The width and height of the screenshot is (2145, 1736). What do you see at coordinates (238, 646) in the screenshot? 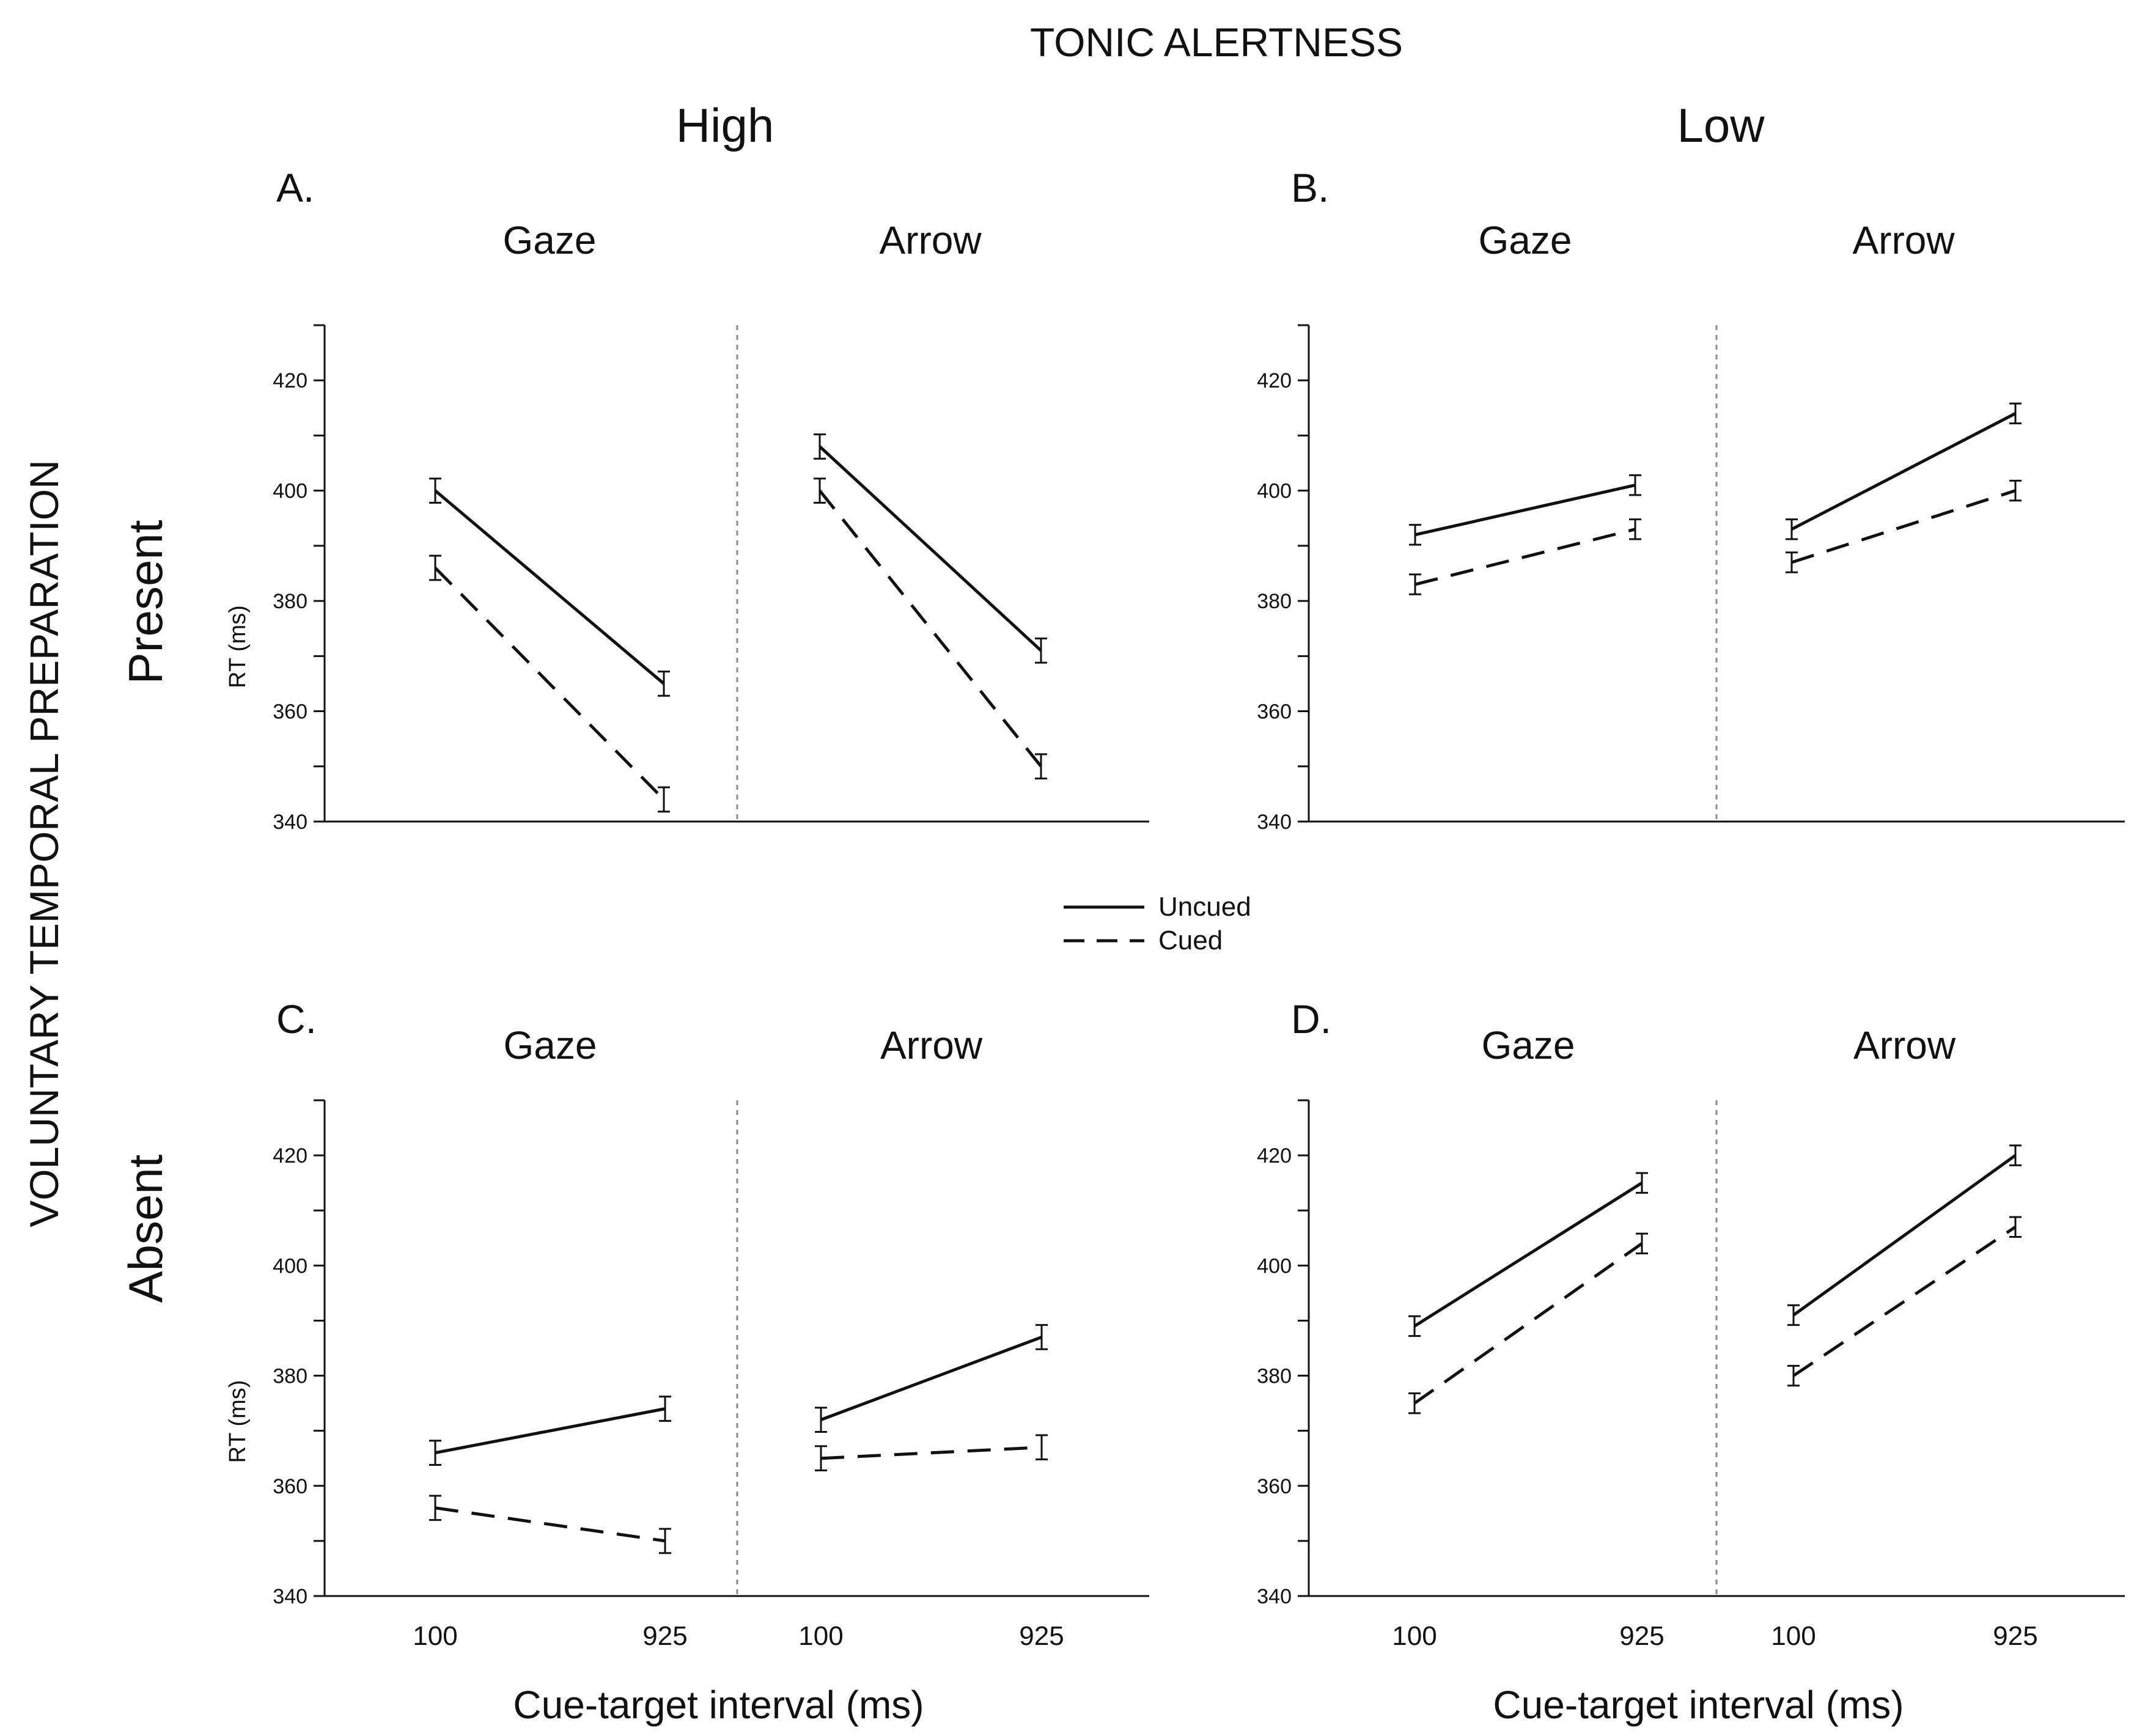
I see `y-axis-label: RT (ms)` at bounding box center [238, 646].